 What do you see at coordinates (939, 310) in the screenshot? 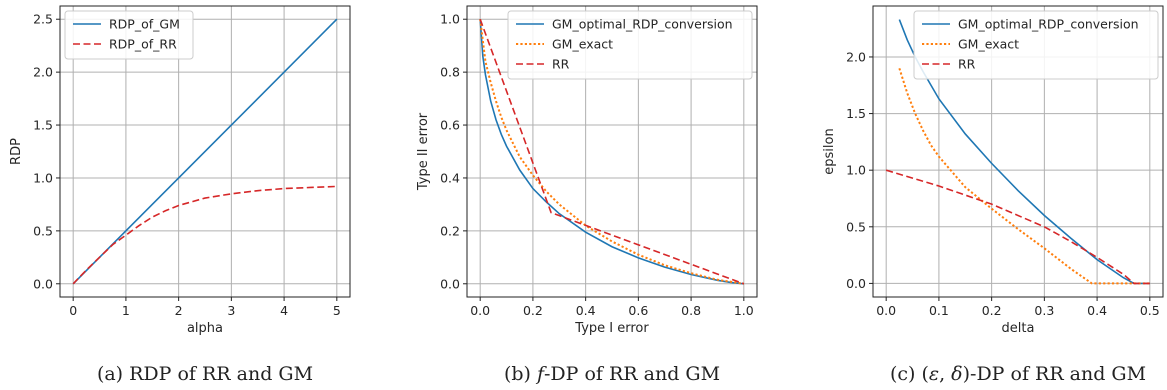
I see `x-tick-label: 0.1` at bounding box center [939, 310].